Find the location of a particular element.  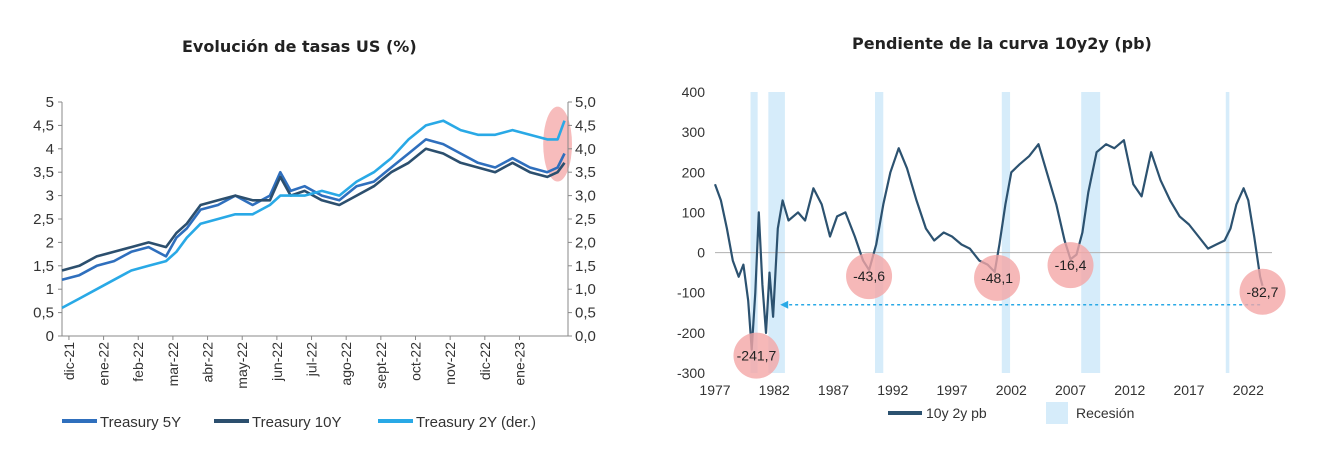

x-tick-label: 2022 is located at coordinates (1248, 390).